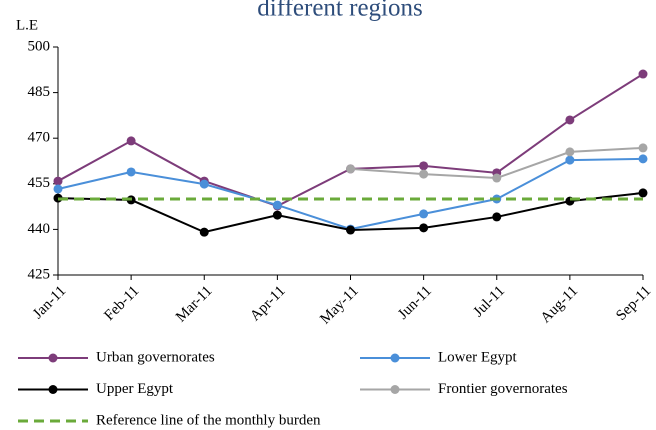  What do you see at coordinates (267, 303) in the screenshot?
I see `x-tick-label: Apr-11` at bounding box center [267, 303].